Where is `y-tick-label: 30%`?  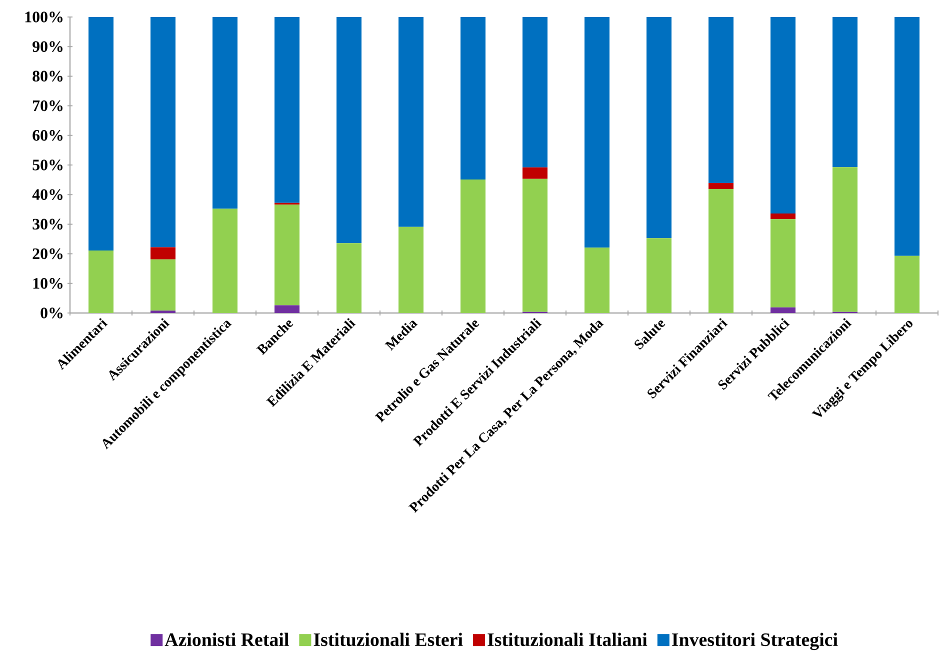 y-tick-label: 30% is located at coordinates (47, 224).